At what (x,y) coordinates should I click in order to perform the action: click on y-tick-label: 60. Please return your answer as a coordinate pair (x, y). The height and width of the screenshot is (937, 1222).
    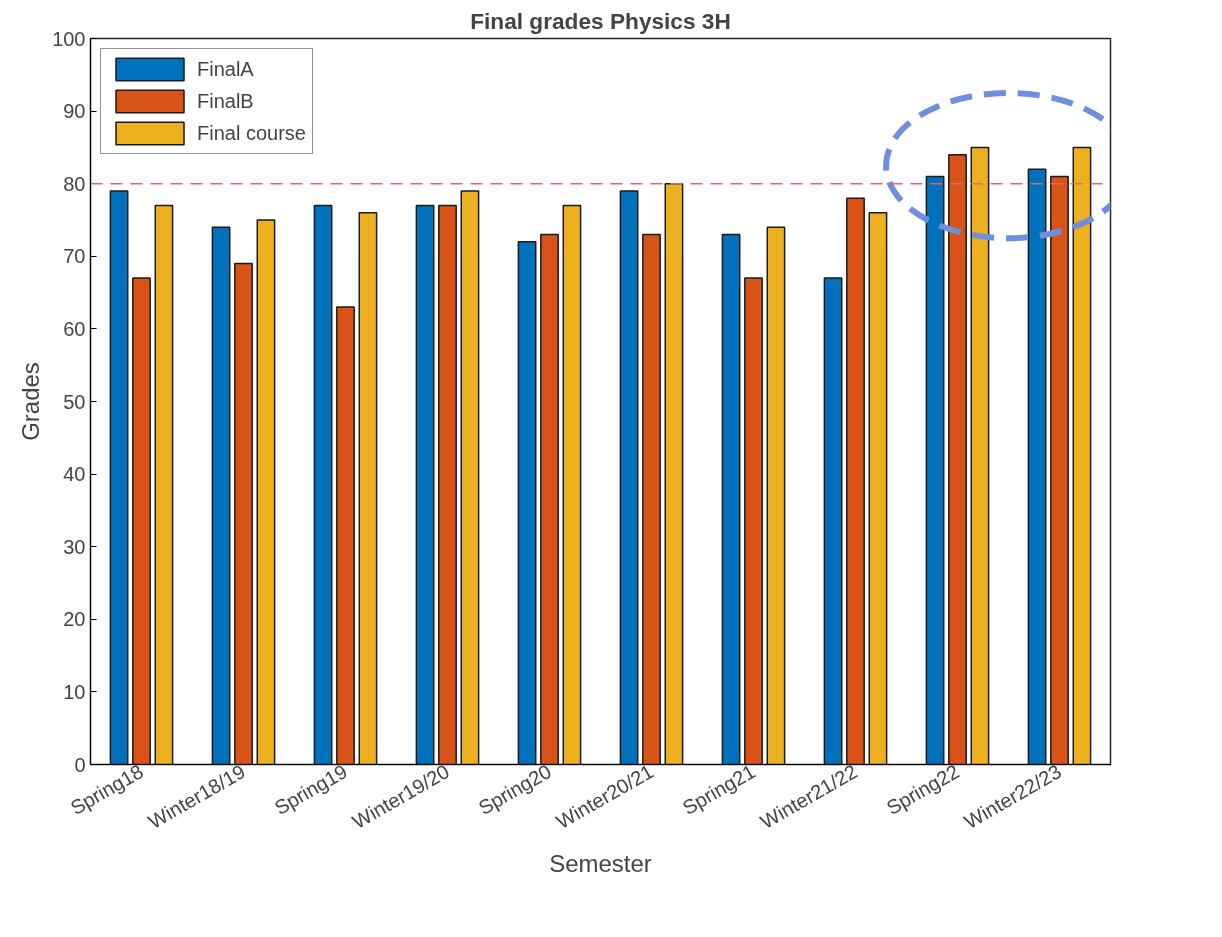
    Looking at the image, I should click on (74, 328).